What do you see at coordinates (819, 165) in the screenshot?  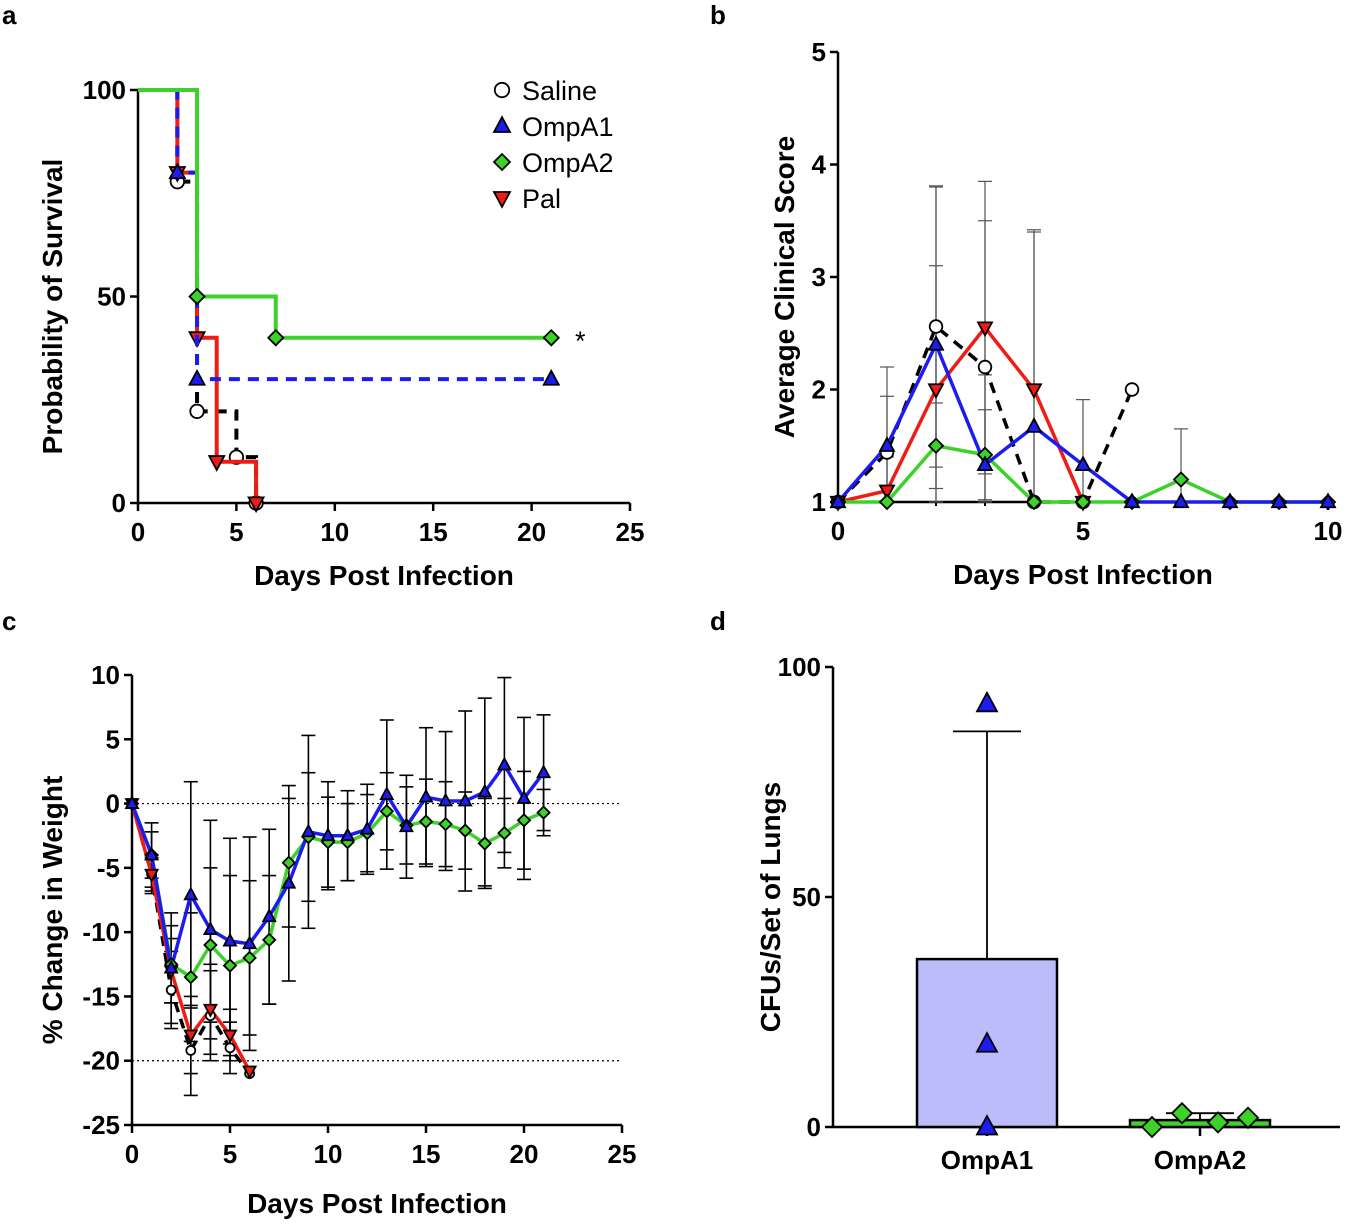 I see `y-tick-label: 4` at bounding box center [819, 165].